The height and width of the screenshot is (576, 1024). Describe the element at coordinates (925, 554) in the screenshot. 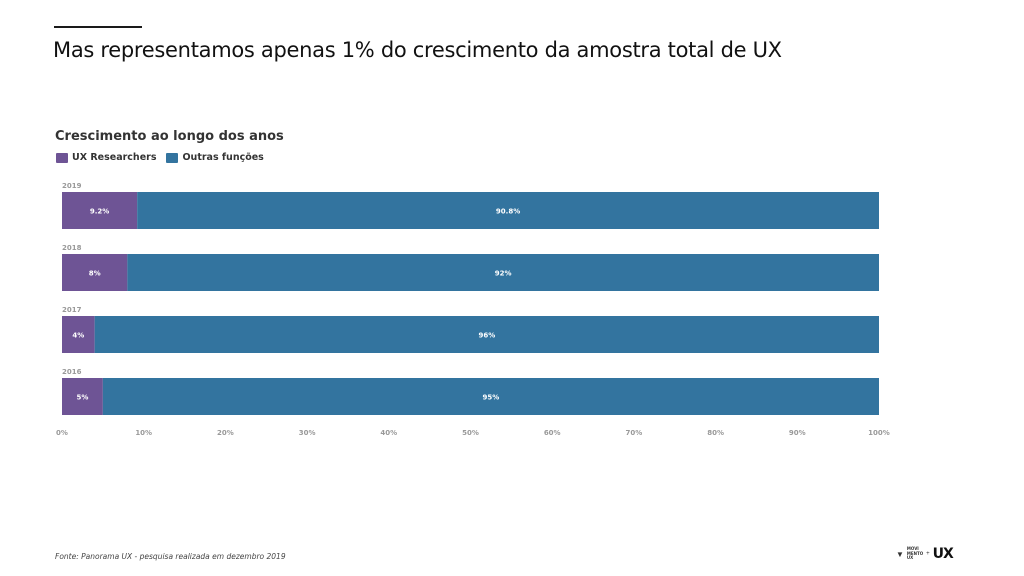

I see `brand-logo: ▼ MOVI MENTO UX + UX` at that location.